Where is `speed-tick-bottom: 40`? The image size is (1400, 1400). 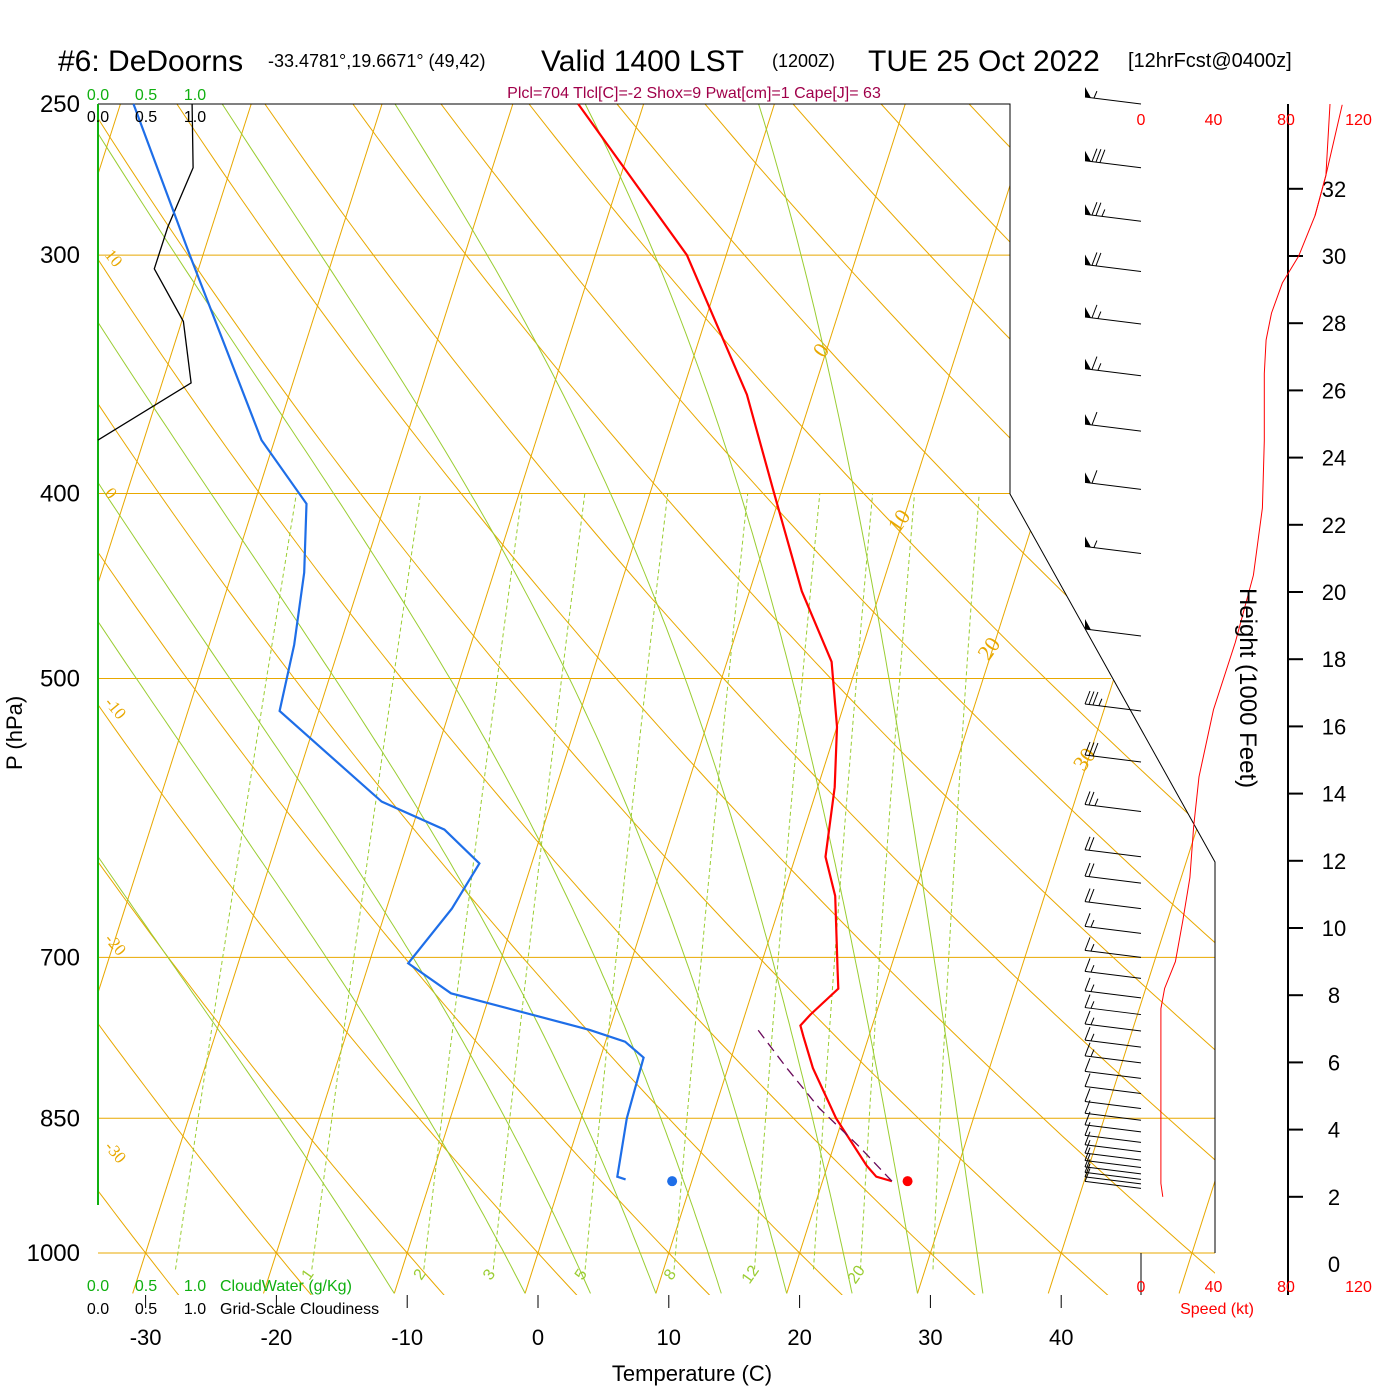 speed-tick-bottom: 40 is located at coordinates (1214, 1287).